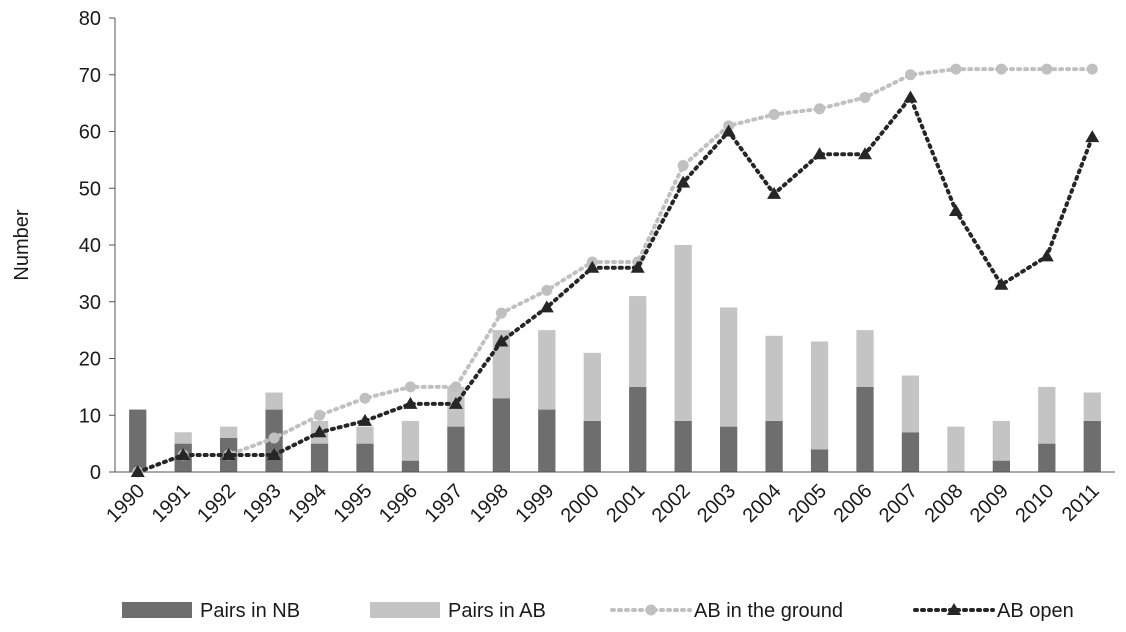 The height and width of the screenshot is (632, 1126). What do you see at coordinates (671, 503) in the screenshot?
I see `x-tick-label: 2002` at bounding box center [671, 503].